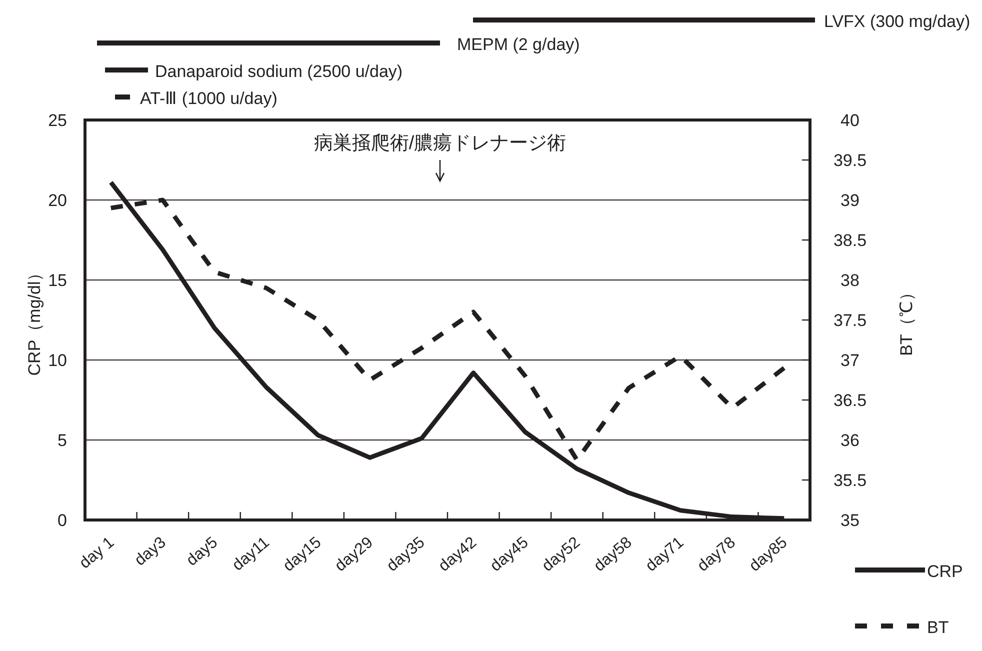 This screenshot has height=651, width=982. Describe the element at coordinates (850, 240) in the screenshot. I see `y2-tick-label: 38.5` at that location.